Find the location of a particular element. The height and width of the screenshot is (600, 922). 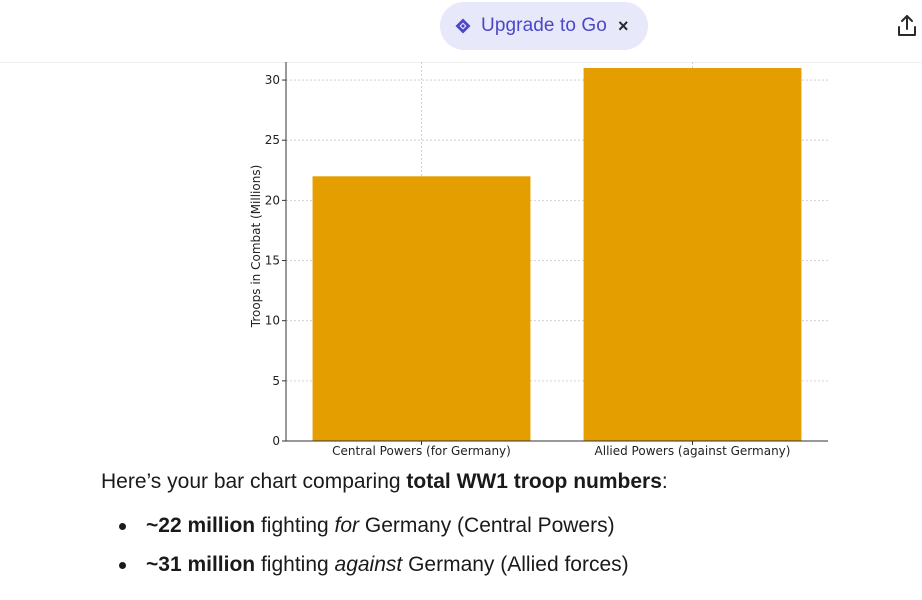

top-bar: Upgrade to Go × is located at coordinates (461, 31).